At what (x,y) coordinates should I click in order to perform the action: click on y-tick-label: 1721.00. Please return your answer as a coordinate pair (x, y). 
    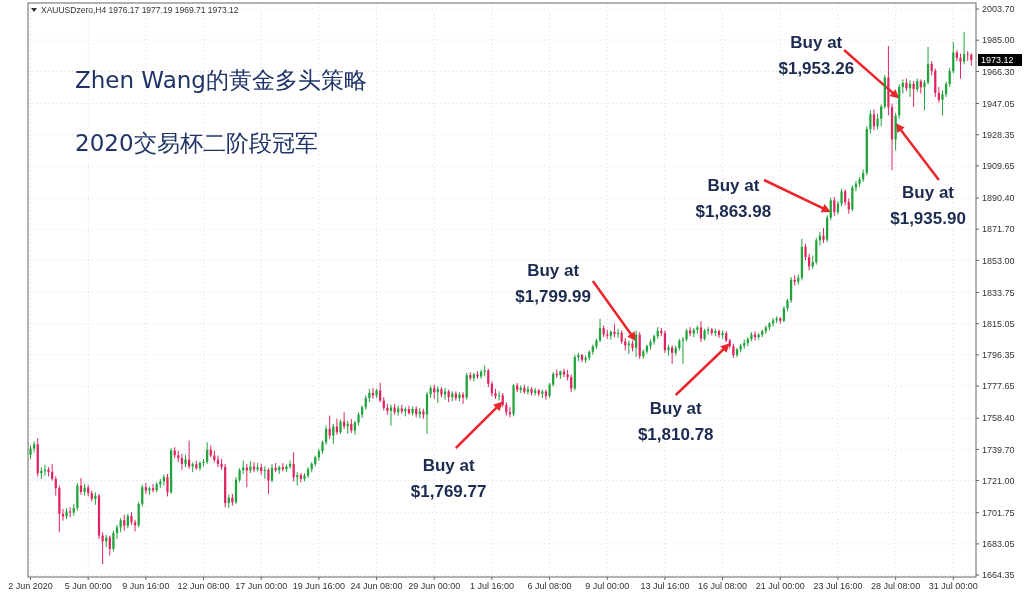
    Looking at the image, I should click on (998, 480).